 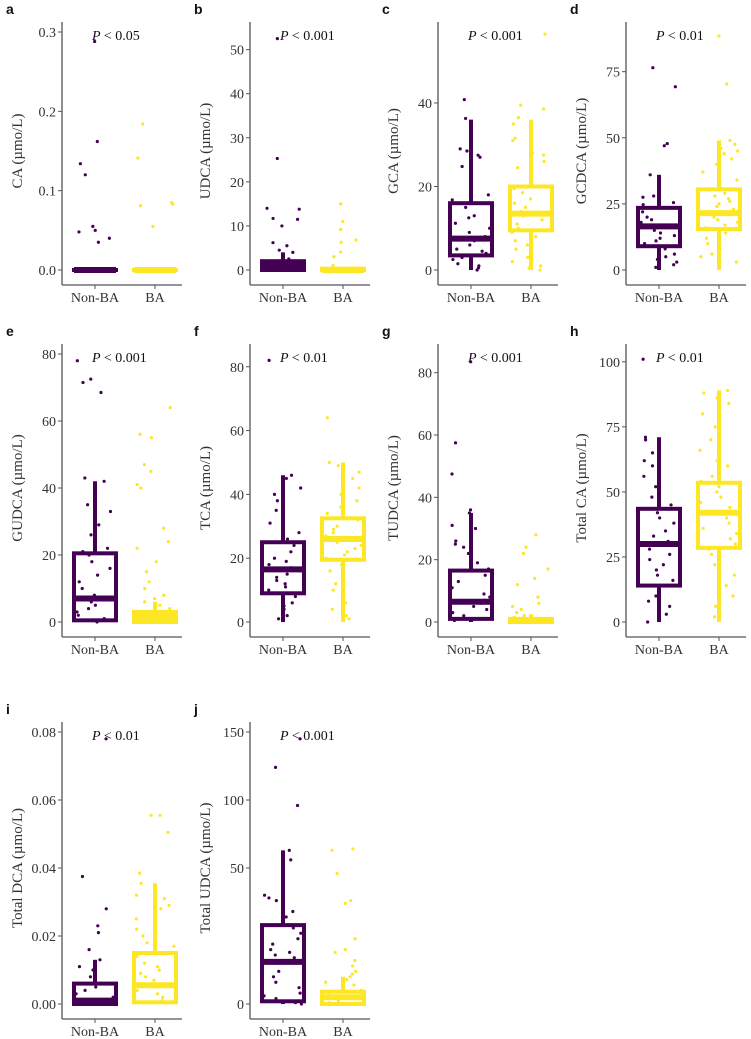 What do you see at coordinates (613, 73) in the screenshot?
I see `y-tick-label: 75` at bounding box center [613, 73].